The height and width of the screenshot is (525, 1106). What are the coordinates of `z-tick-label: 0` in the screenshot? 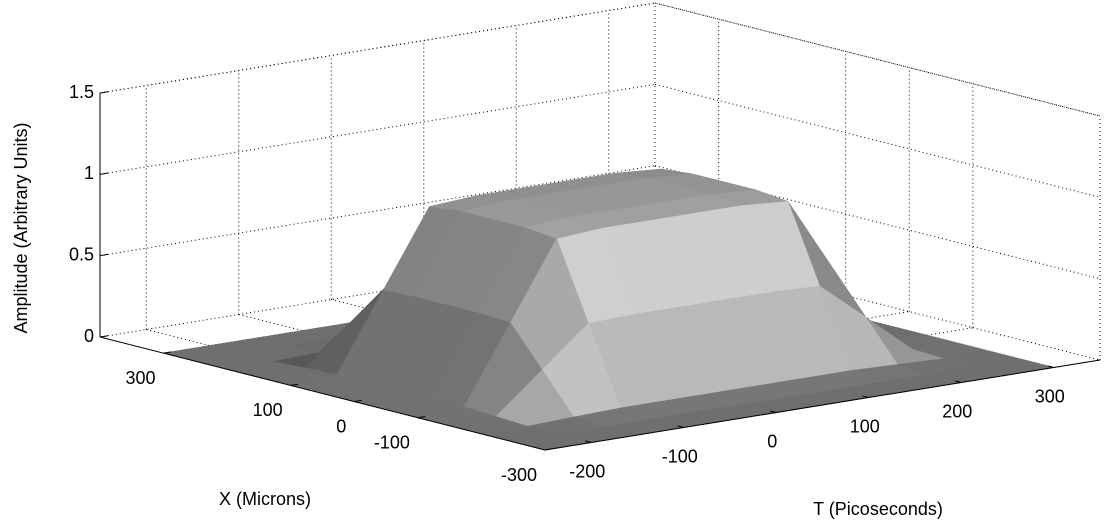 It's located at (89, 336).